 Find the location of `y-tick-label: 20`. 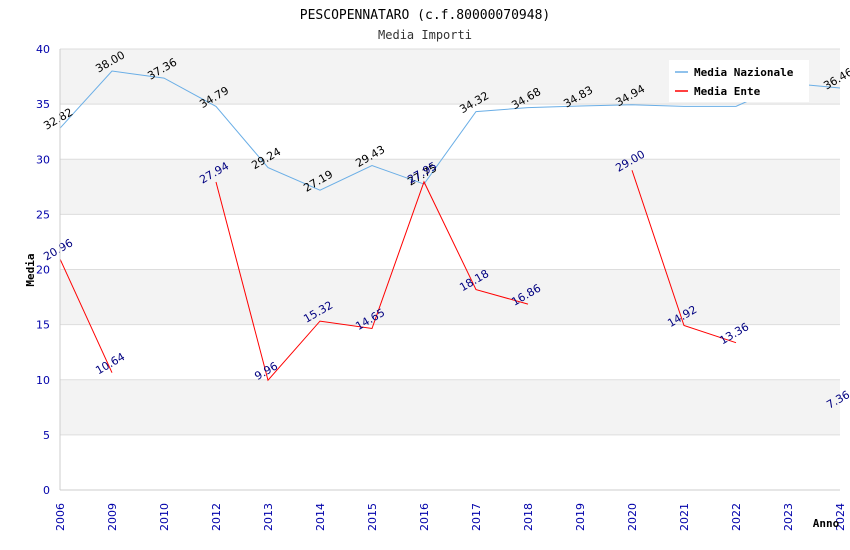

y-tick-label: 20 is located at coordinates (43, 270).